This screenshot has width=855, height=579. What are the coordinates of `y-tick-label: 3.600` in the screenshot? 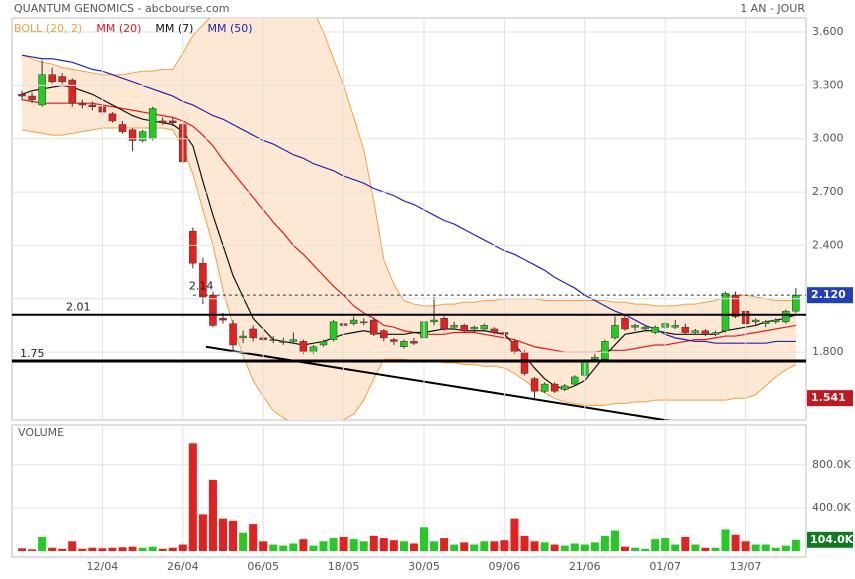 It's located at (828, 31).